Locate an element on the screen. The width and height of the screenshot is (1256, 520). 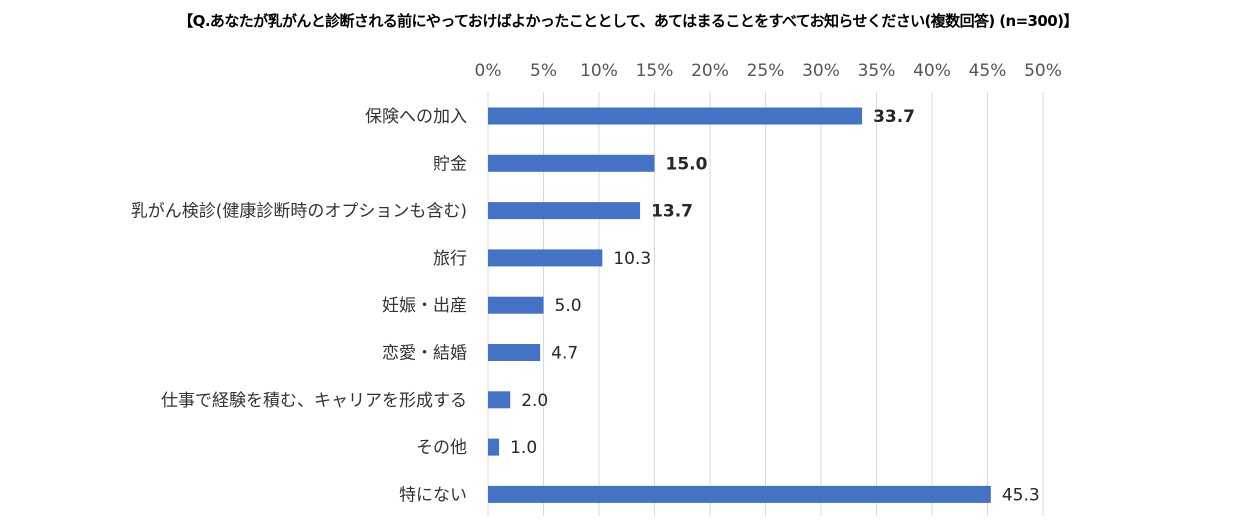
category-label: 保険への加入 is located at coordinates (416, 117).